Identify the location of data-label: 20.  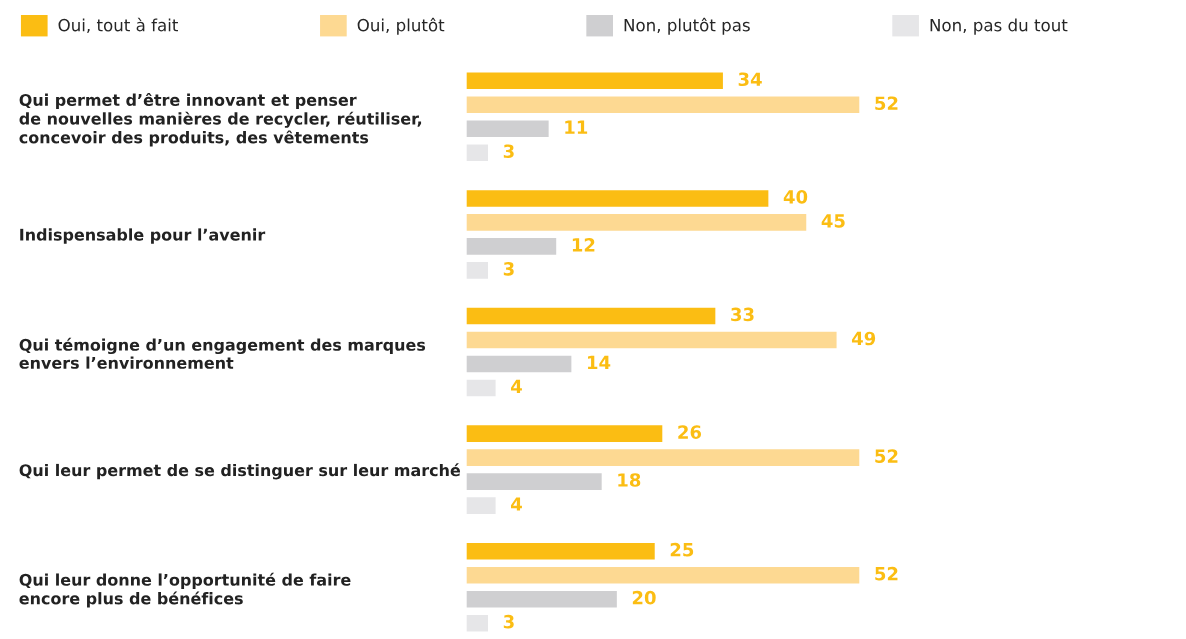
(644, 597).